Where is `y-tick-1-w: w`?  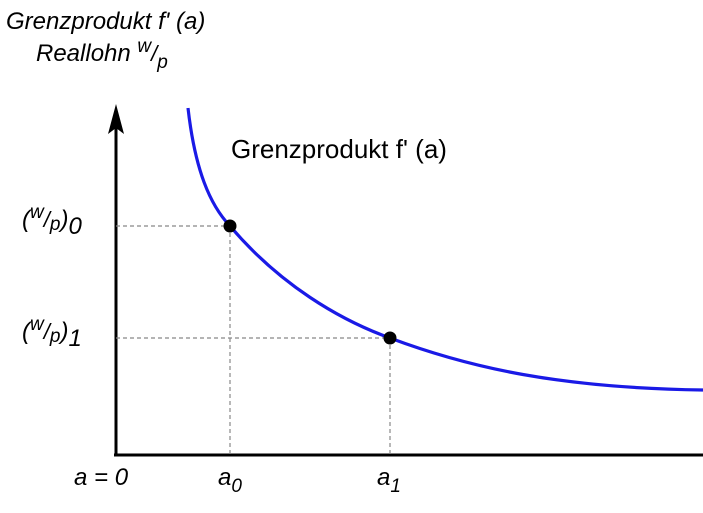 y-tick-1-w: w is located at coordinates (37, 324).